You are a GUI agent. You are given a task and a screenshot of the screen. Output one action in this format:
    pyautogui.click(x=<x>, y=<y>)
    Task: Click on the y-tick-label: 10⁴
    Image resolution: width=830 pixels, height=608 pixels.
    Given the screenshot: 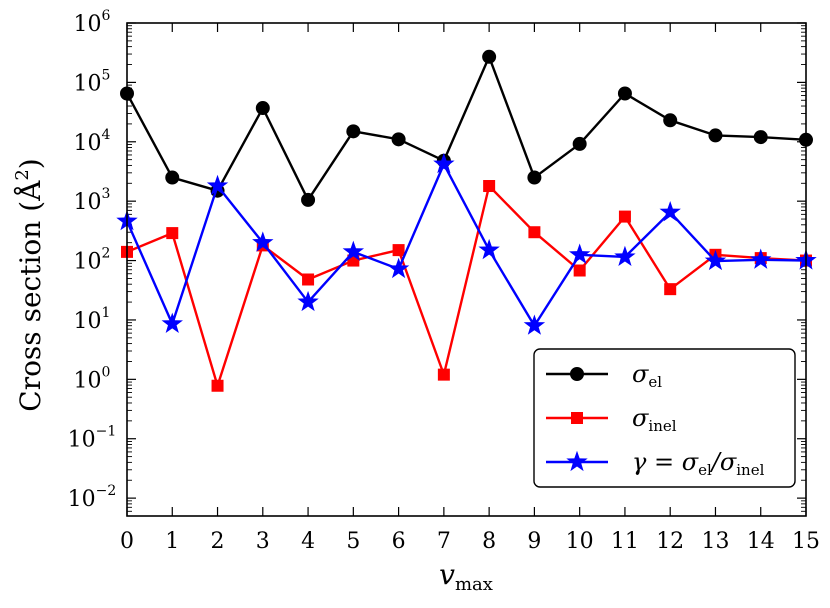 What is the action you would take?
    pyautogui.click(x=92, y=141)
    